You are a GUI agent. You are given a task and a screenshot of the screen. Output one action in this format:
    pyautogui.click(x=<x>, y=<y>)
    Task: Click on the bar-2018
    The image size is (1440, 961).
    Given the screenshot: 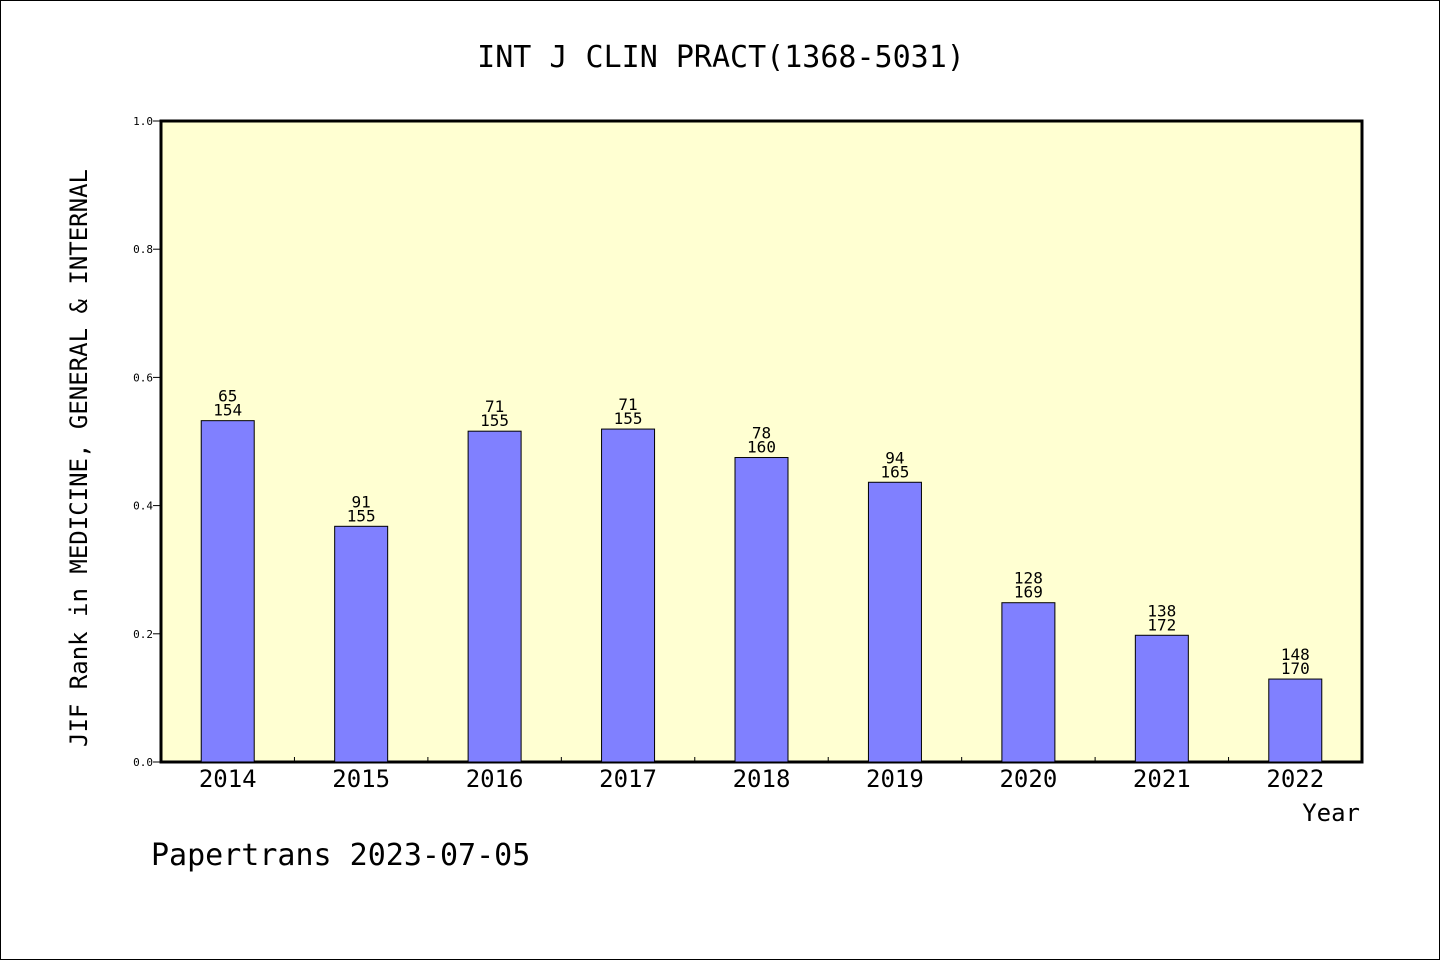 What is the action you would take?
    pyautogui.click(x=761, y=610)
    